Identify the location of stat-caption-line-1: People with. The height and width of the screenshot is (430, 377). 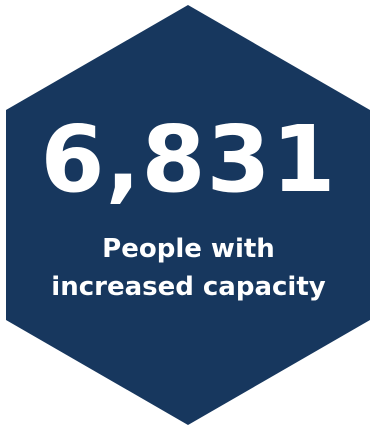
(188, 249).